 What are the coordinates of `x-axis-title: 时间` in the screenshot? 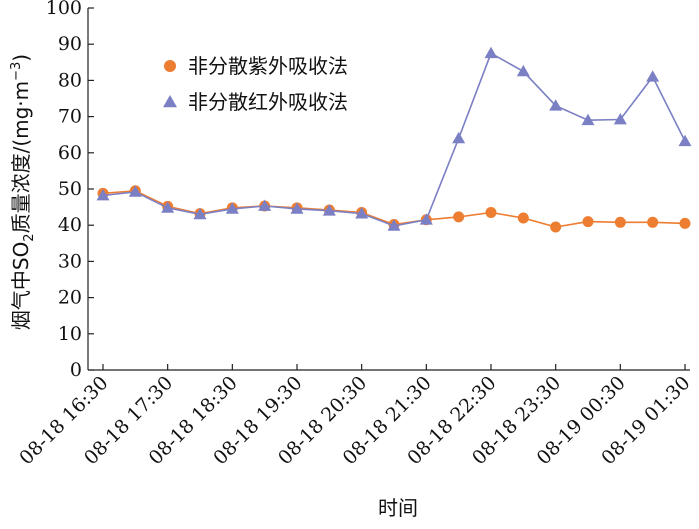 It's located at (398, 508).